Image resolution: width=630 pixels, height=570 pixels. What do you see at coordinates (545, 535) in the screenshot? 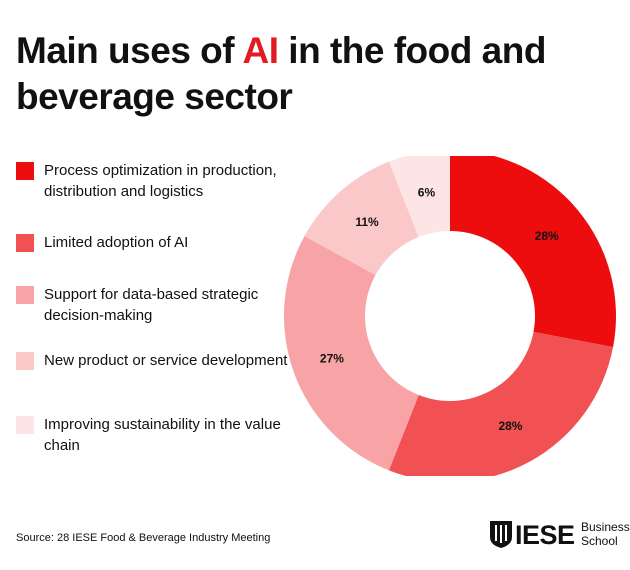
I see `logo-wordmark: IESE` at bounding box center [545, 535].